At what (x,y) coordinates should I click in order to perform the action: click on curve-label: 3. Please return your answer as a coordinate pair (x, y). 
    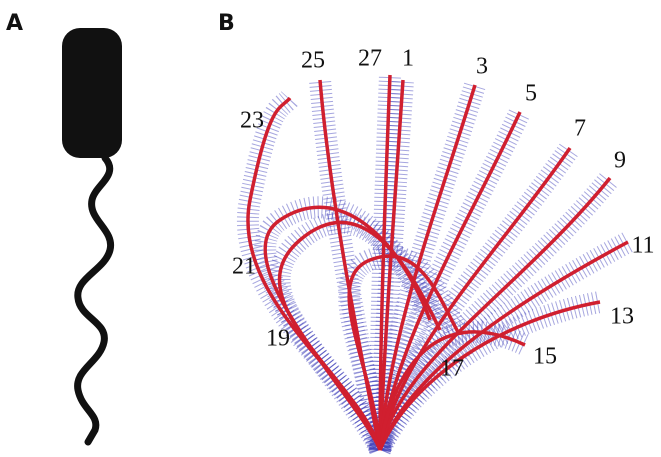
    Looking at the image, I should click on (482, 67).